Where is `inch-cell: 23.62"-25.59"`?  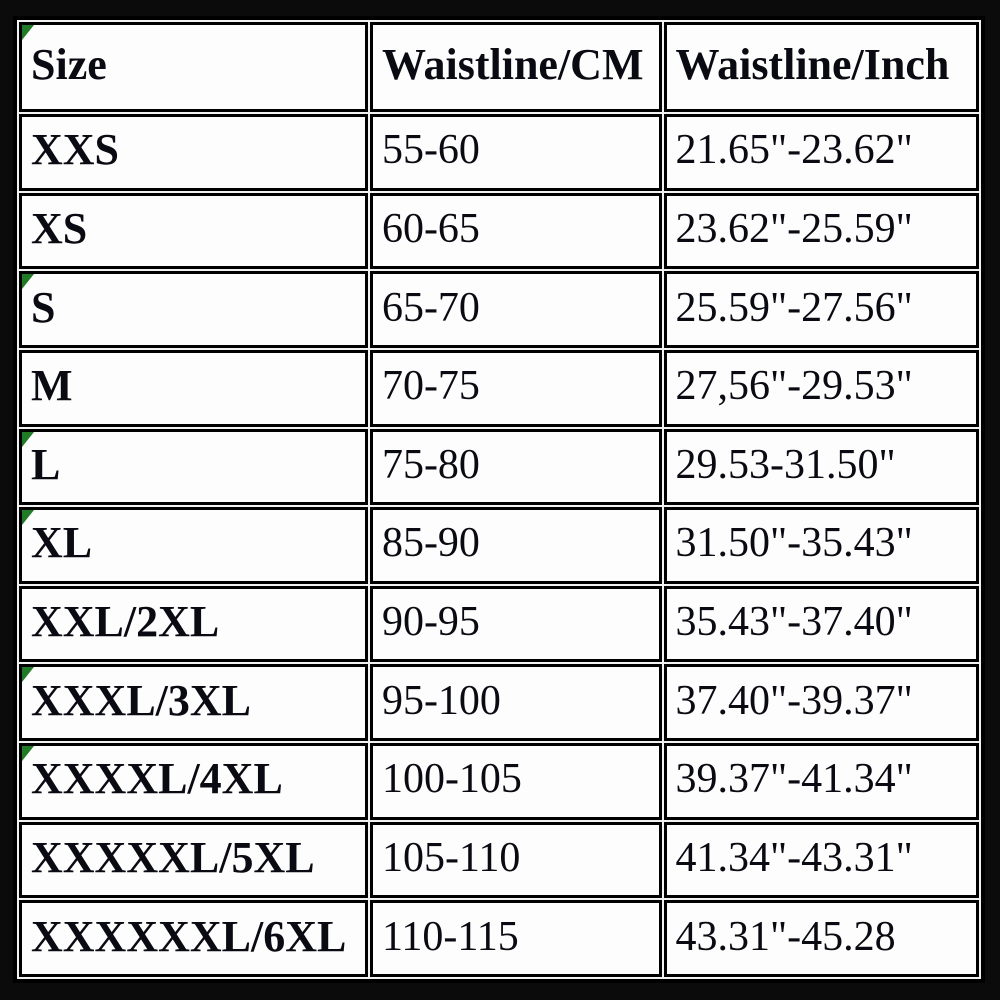 inch-cell: 23.62"-25.59" is located at coordinates (821, 231).